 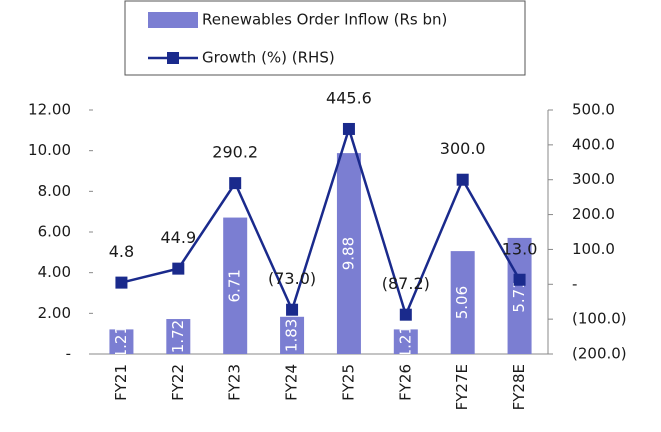 I want to click on legend-box, so click(x=325, y=38).